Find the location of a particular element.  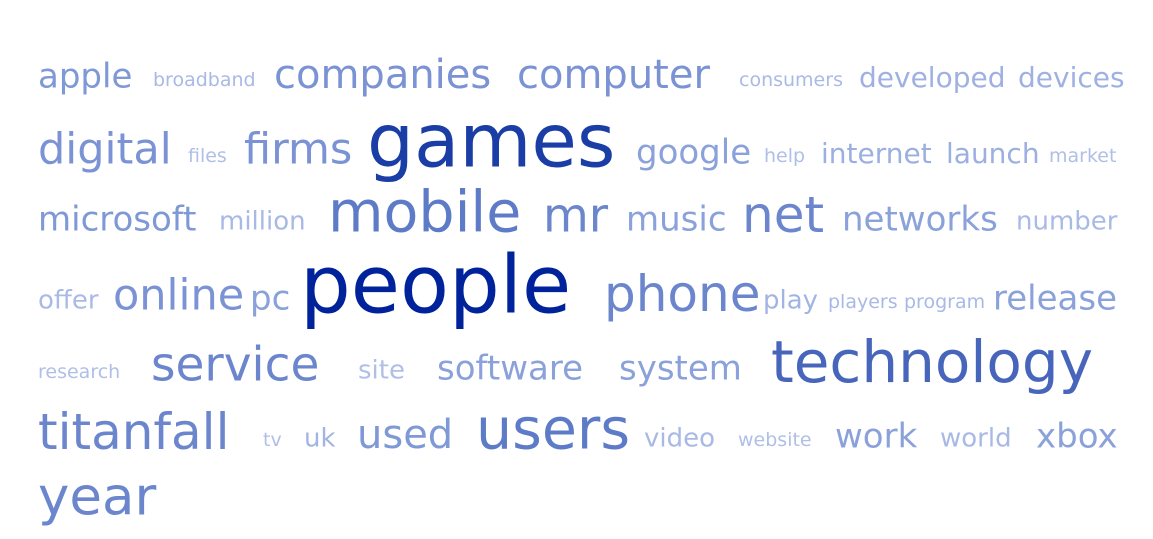

word-help: help is located at coordinates (785, 156).